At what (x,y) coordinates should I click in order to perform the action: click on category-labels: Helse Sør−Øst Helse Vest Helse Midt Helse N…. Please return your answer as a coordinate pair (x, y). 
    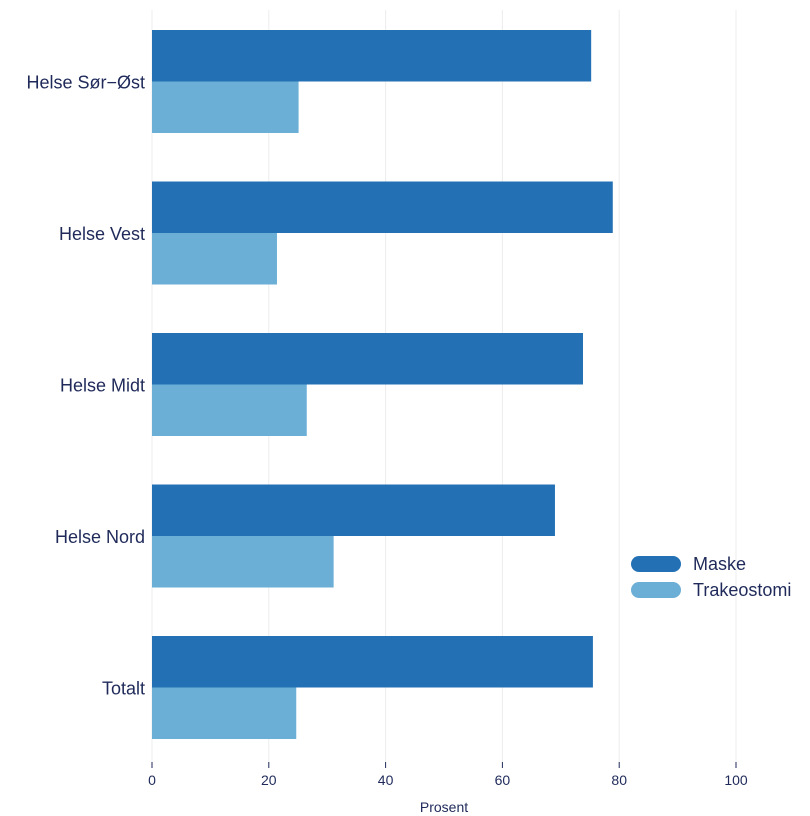
    Looking at the image, I should click on (85, 386).